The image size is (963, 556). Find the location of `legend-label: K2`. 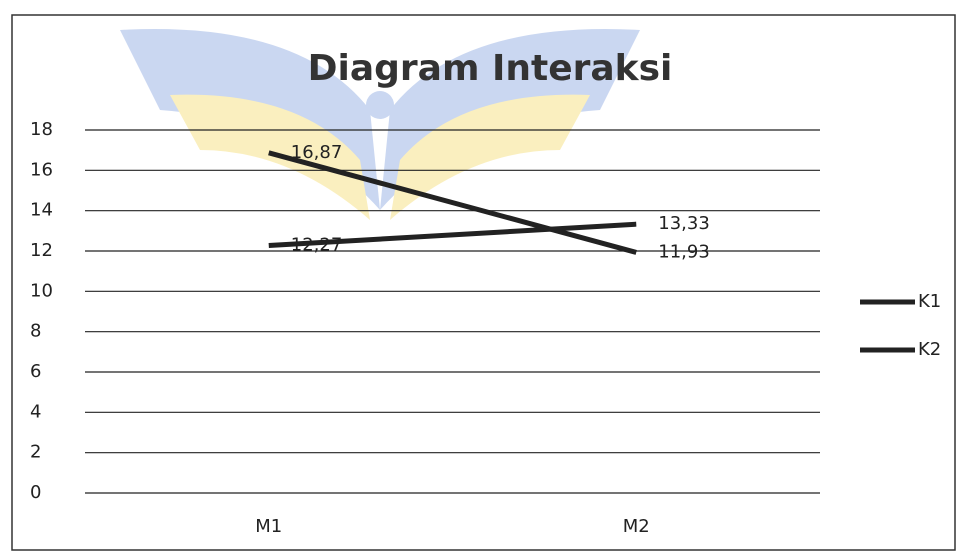

legend-label: K2 is located at coordinates (929, 349).